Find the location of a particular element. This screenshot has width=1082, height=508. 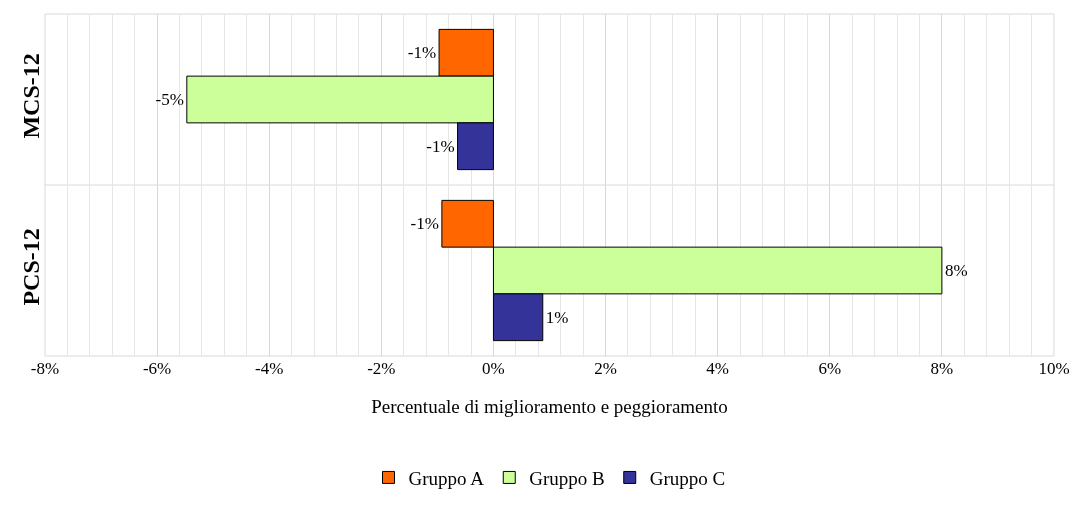

legend-label: Gruppo A is located at coordinates (446, 478).